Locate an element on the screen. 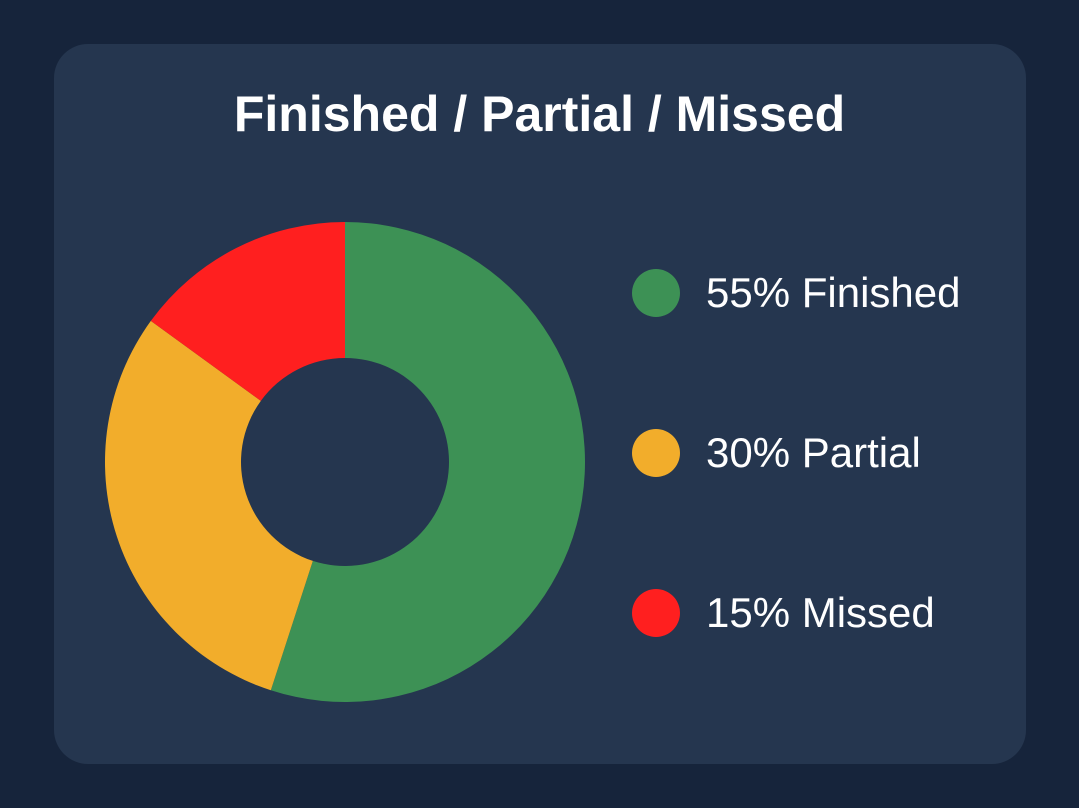  legend-item-missed: 15% Missed is located at coordinates (832, 613).